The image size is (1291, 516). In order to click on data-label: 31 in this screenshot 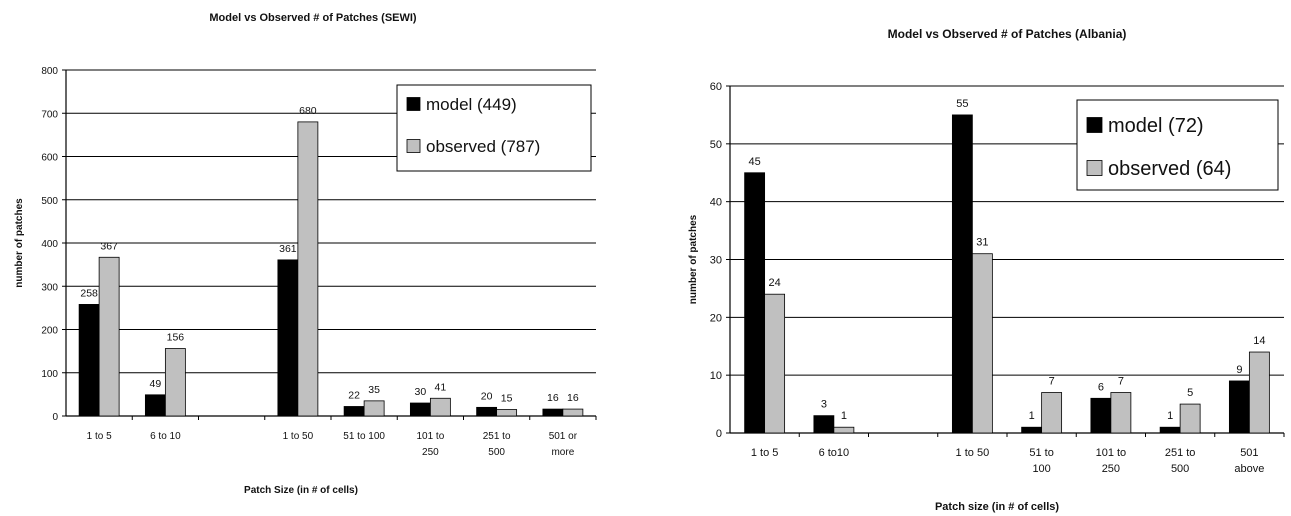, I will do `click(982, 243)`.